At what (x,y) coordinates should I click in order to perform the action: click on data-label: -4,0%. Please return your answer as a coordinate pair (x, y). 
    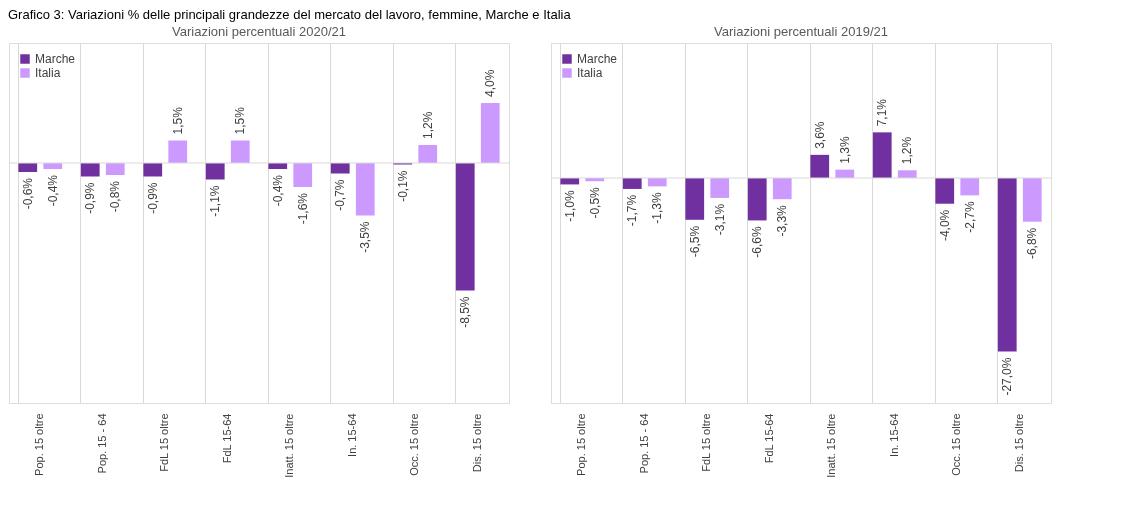
    Looking at the image, I should click on (944, 225).